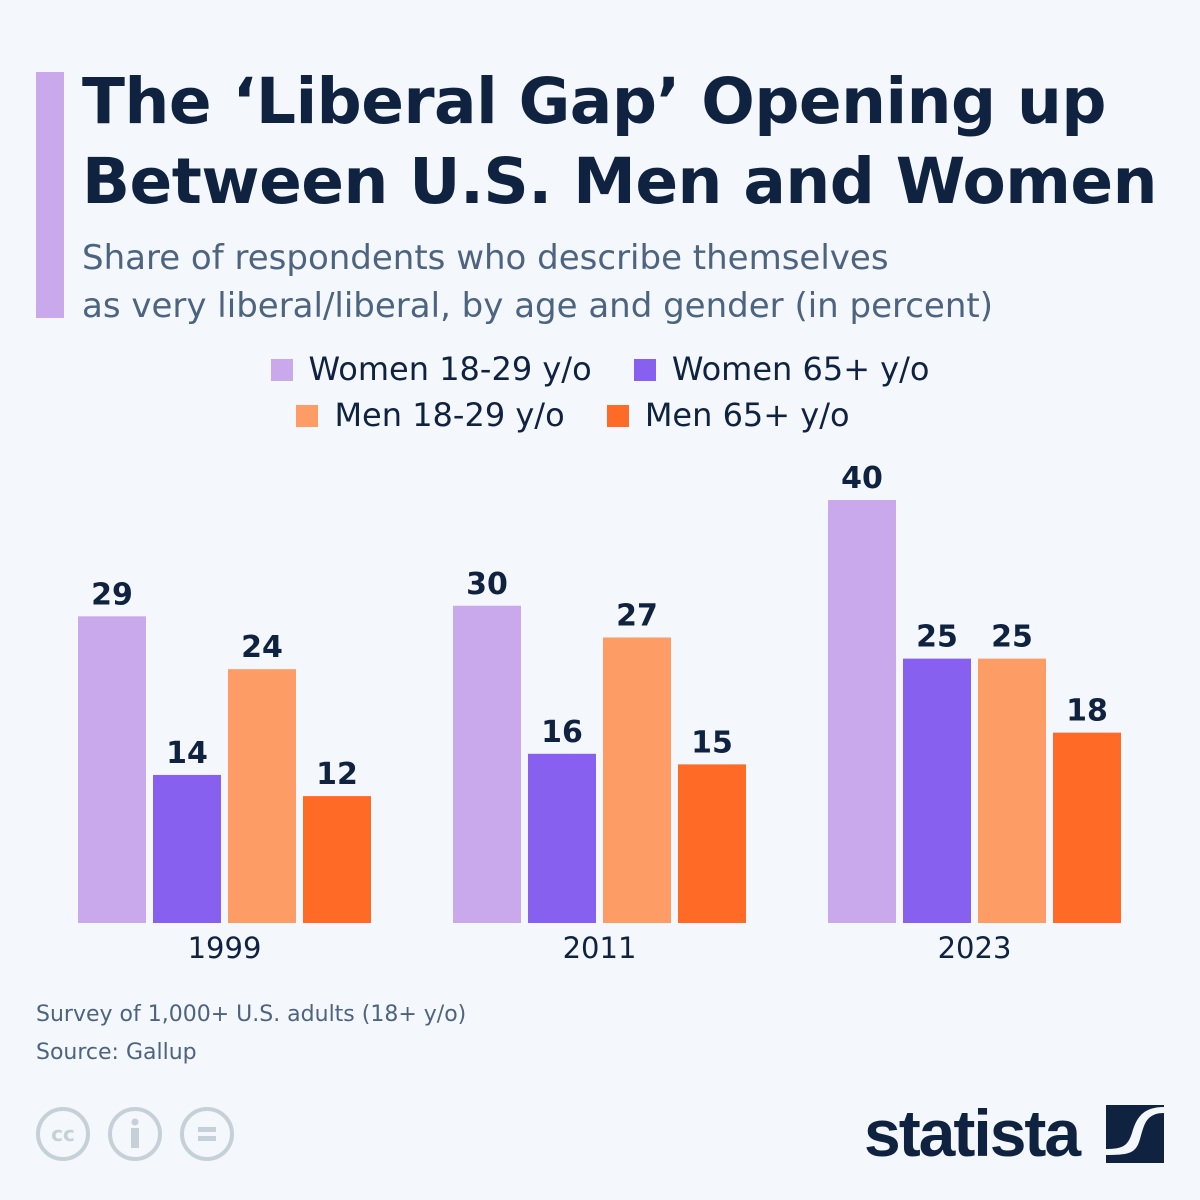 This screenshot has height=1200, width=1200. Describe the element at coordinates (747, 415) in the screenshot. I see `legend-label: Men 65+ y/o` at that location.